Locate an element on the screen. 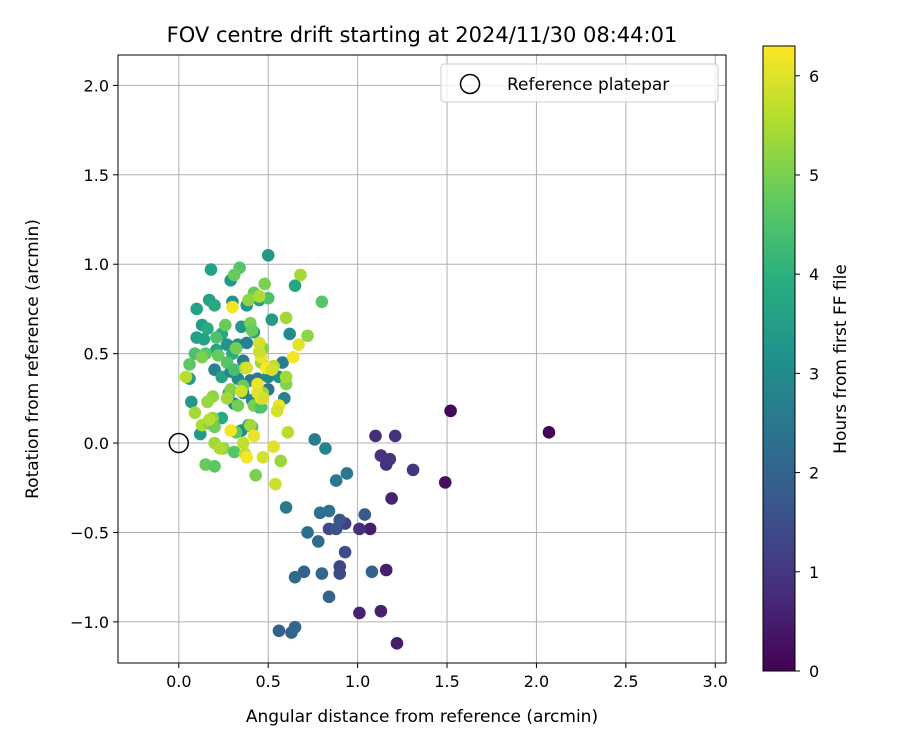  colorbar-tick-label: 2 is located at coordinates (814, 473).